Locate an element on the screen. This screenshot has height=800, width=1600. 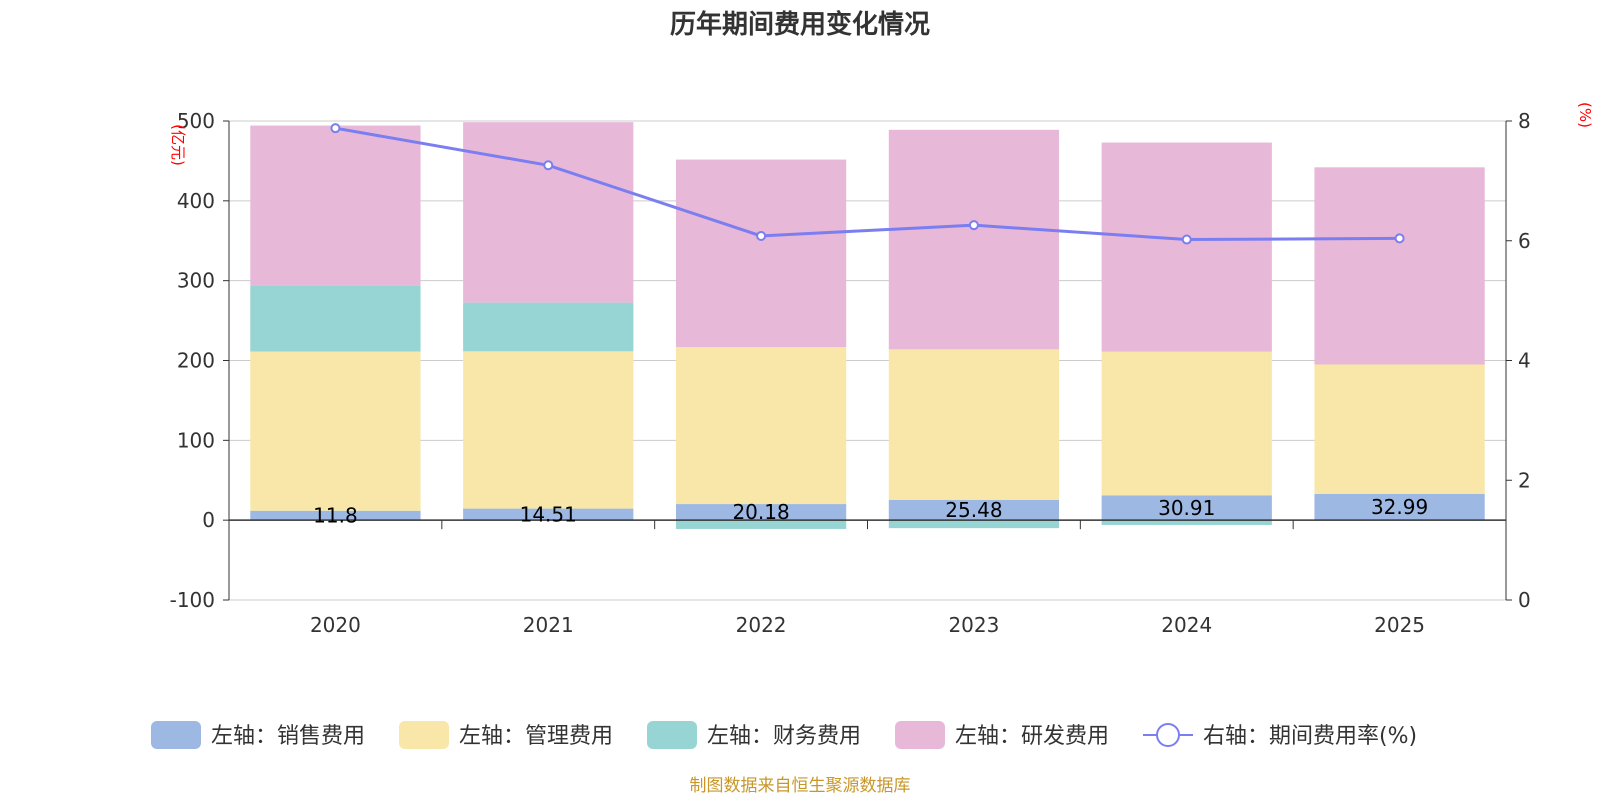
x-tick-label: 2022 is located at coordinates (761, 625).